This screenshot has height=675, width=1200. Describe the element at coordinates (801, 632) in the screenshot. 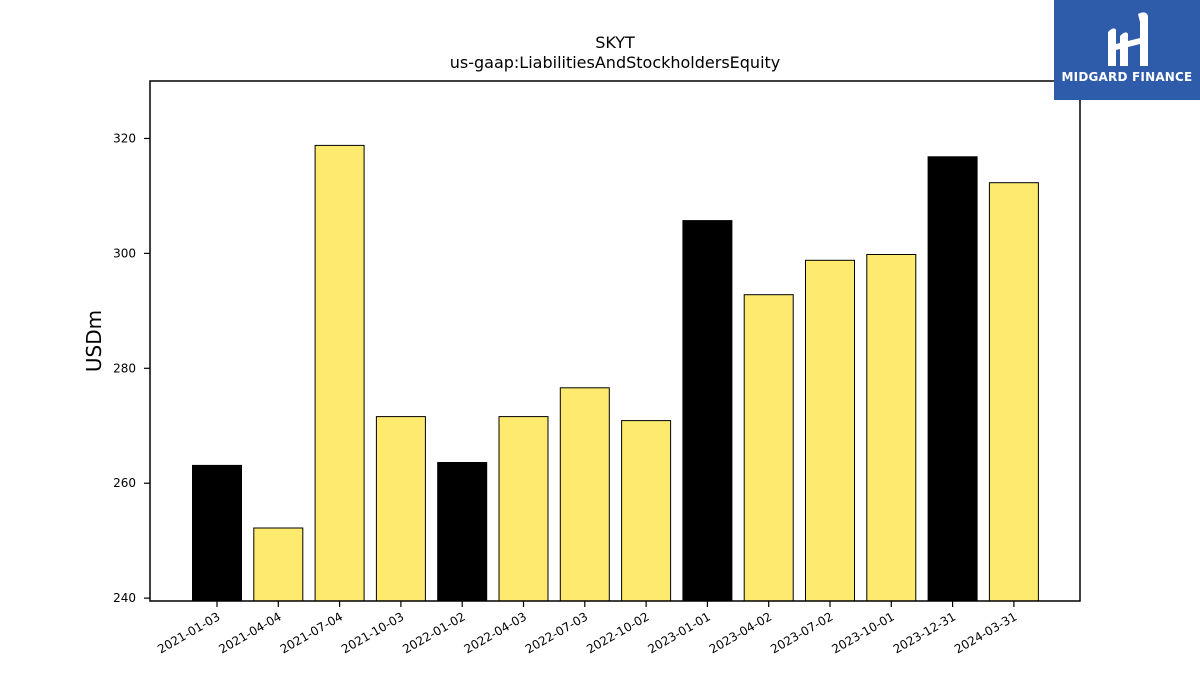

I see `x-tick-label: 2023-07-02` at that location.